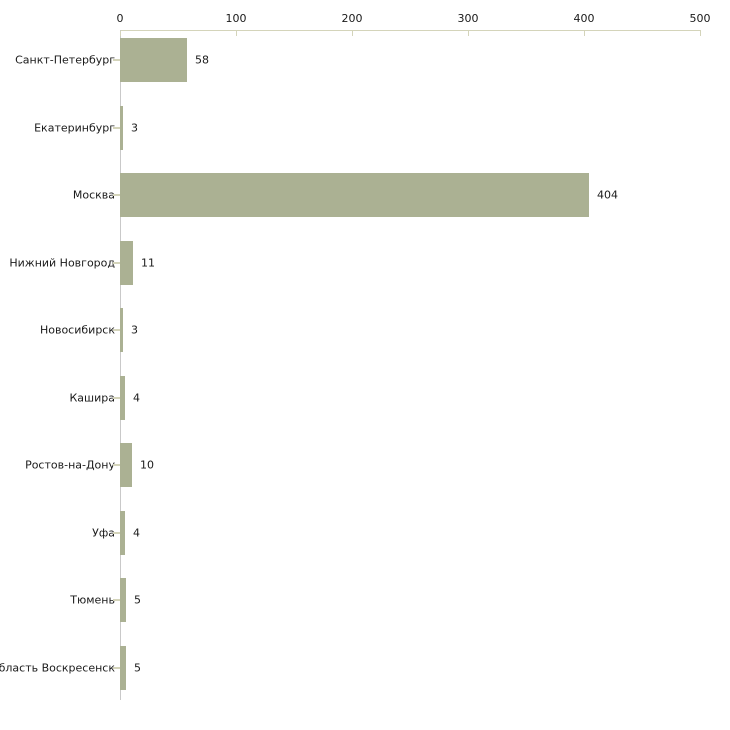 The height and width of the screenshot is (730, 730). I want to click on value-label: 58, so click(202, 60).